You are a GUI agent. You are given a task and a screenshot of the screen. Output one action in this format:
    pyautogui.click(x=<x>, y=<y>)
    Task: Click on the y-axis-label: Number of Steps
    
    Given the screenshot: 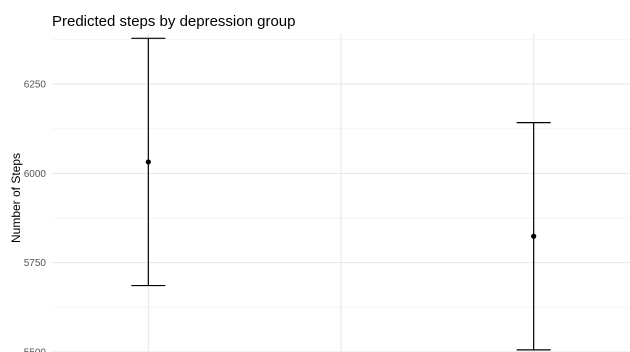 What is the action you would take?
    pyautogui.click(x=16, y=198)
    